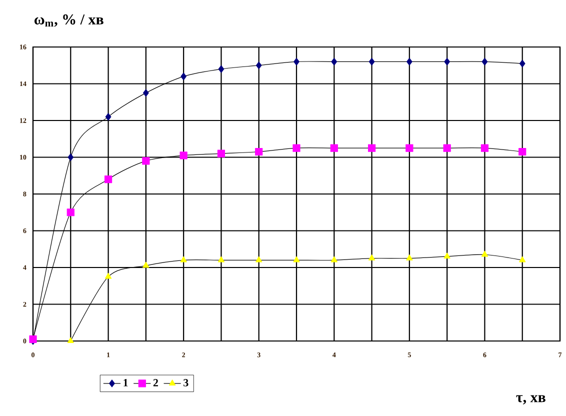 This screenshot has height=416, width=566. Describe the element at coordinates (186, 382) in the screenshot. I see `legend-label: 3` at that location.